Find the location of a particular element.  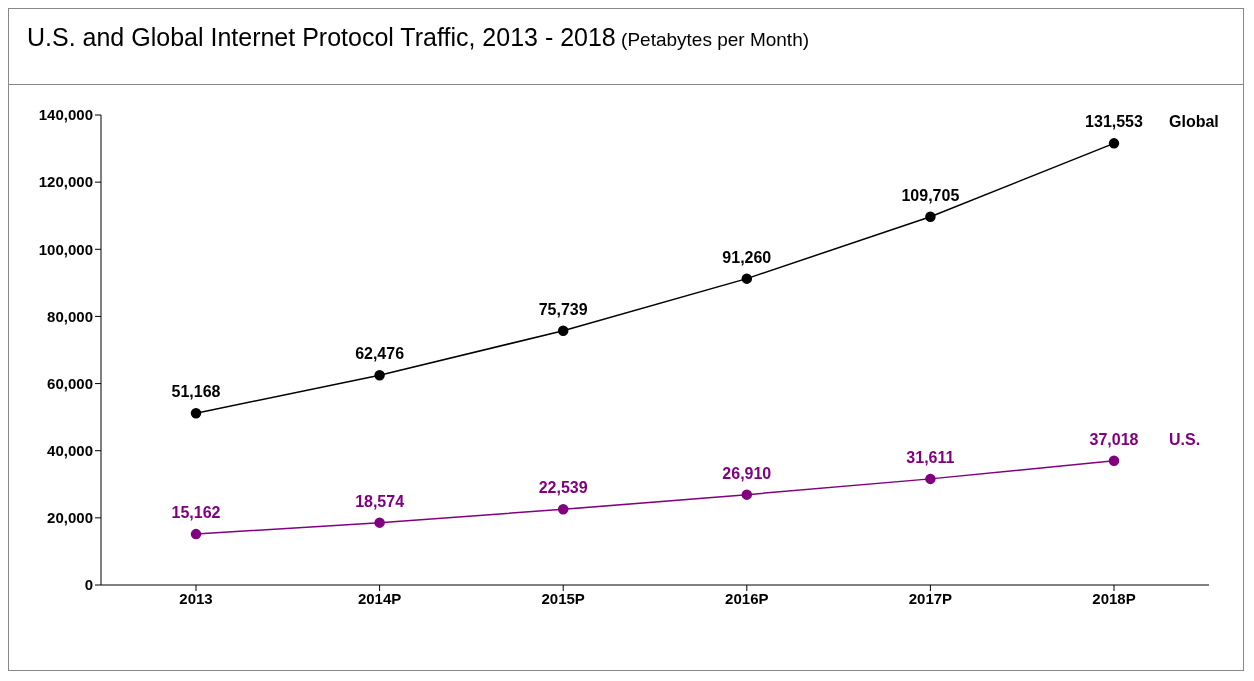

y-tick-label: 140,000 is located at coordinates (65, 115).